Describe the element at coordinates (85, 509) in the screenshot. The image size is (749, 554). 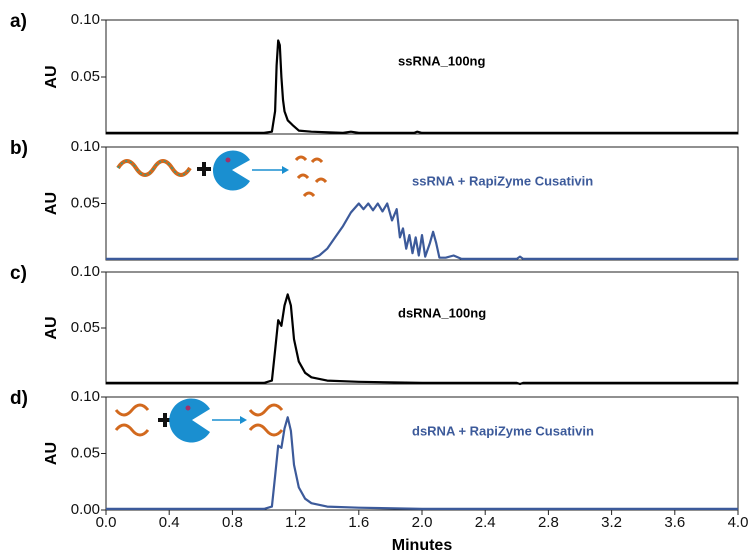
I see `y-tick-label: 0.00` at that location.